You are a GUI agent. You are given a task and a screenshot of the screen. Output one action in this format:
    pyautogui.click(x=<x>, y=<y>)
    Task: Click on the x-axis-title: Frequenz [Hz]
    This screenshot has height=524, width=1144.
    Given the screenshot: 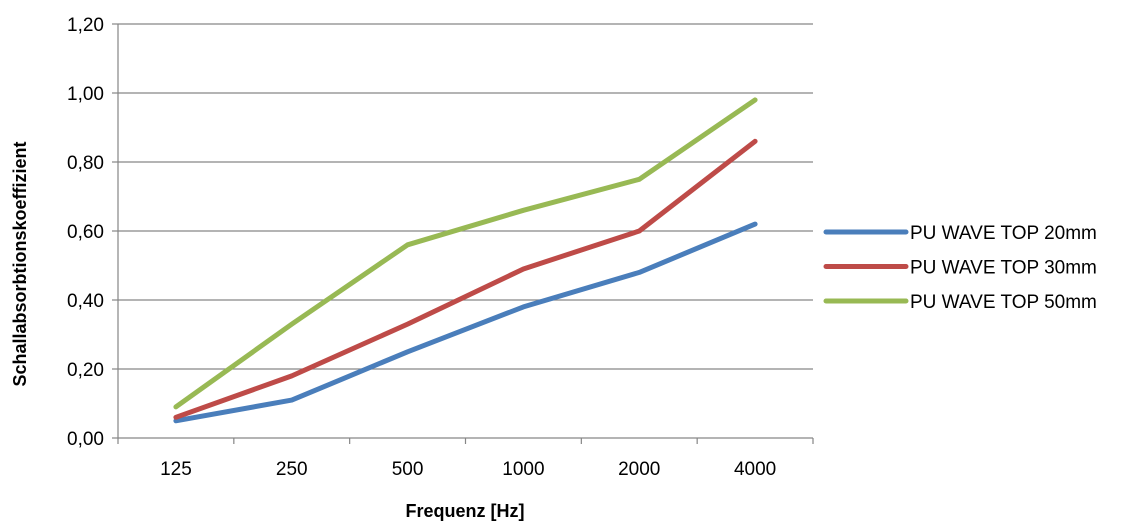 What is the action you would take?
    pyautogui.click(x=465, y=511)
    